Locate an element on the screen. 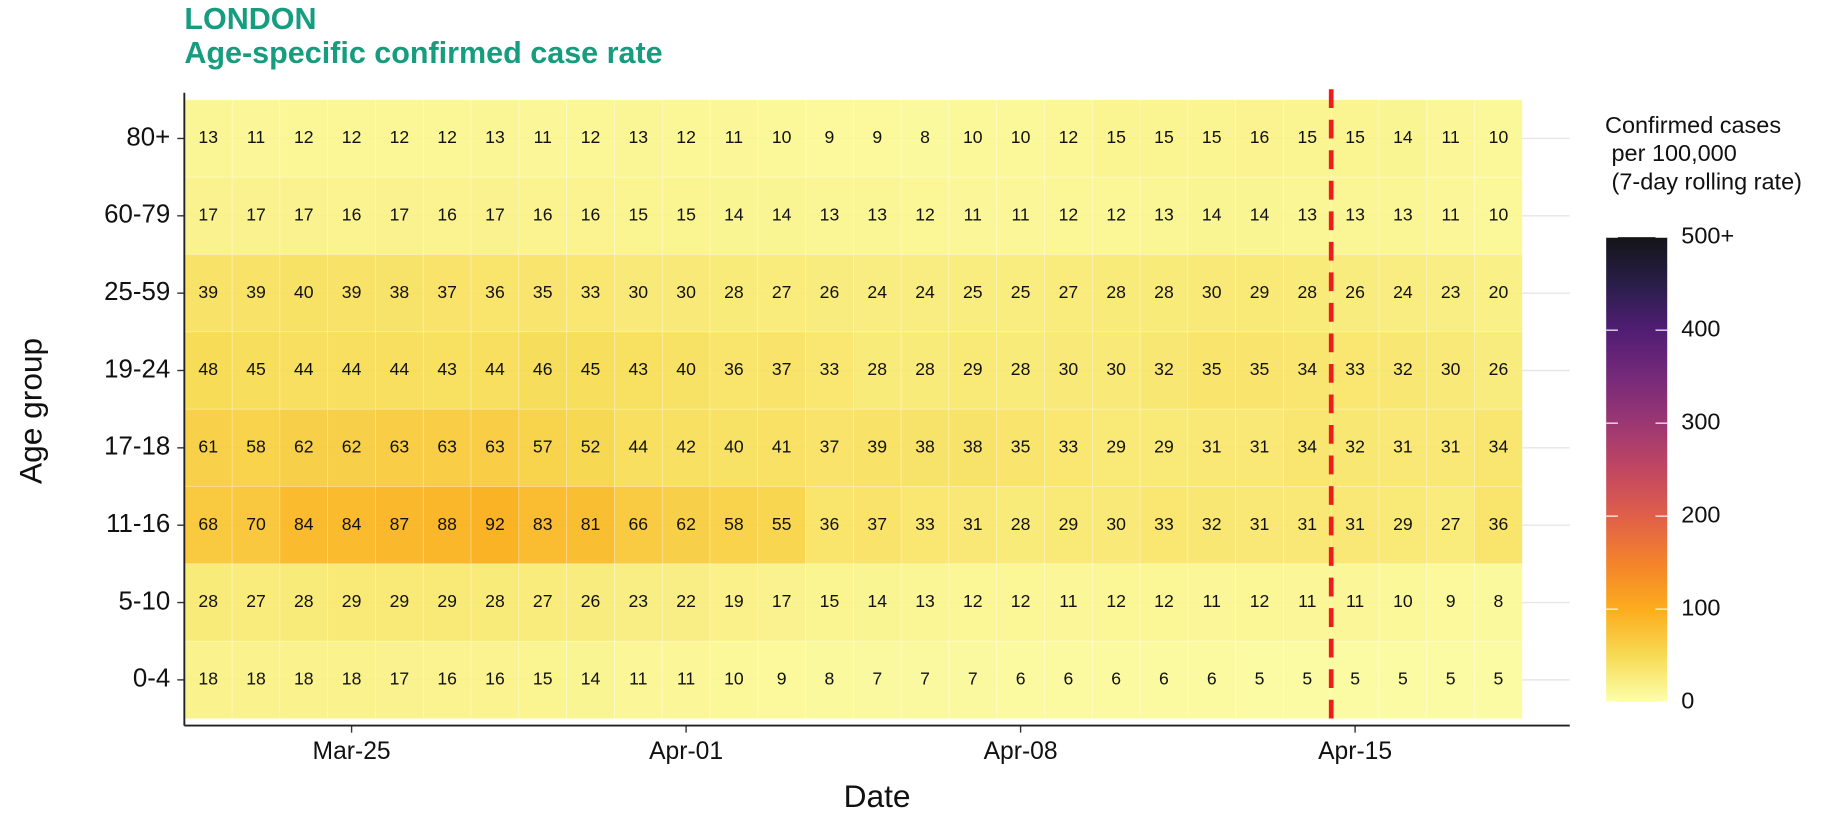 This screenshot has width=1841, height=816. cell-label: 29 is located at coordinates (447, 601).